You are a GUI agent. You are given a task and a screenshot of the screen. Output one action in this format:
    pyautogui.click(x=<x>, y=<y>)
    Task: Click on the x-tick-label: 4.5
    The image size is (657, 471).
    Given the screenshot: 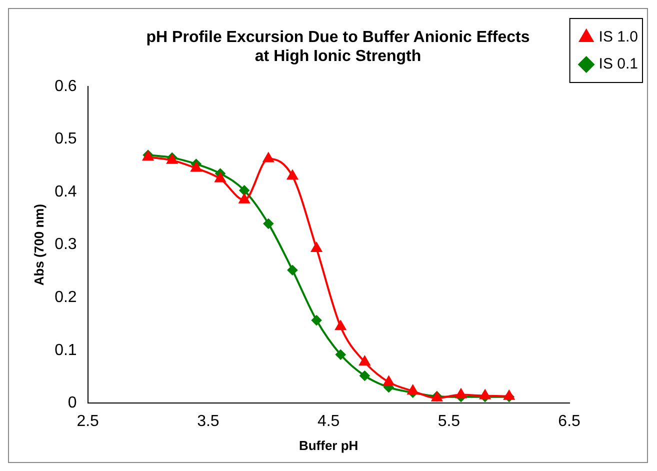 What is the action you would take?
    pyautogui.click(x=328, y=421)
    